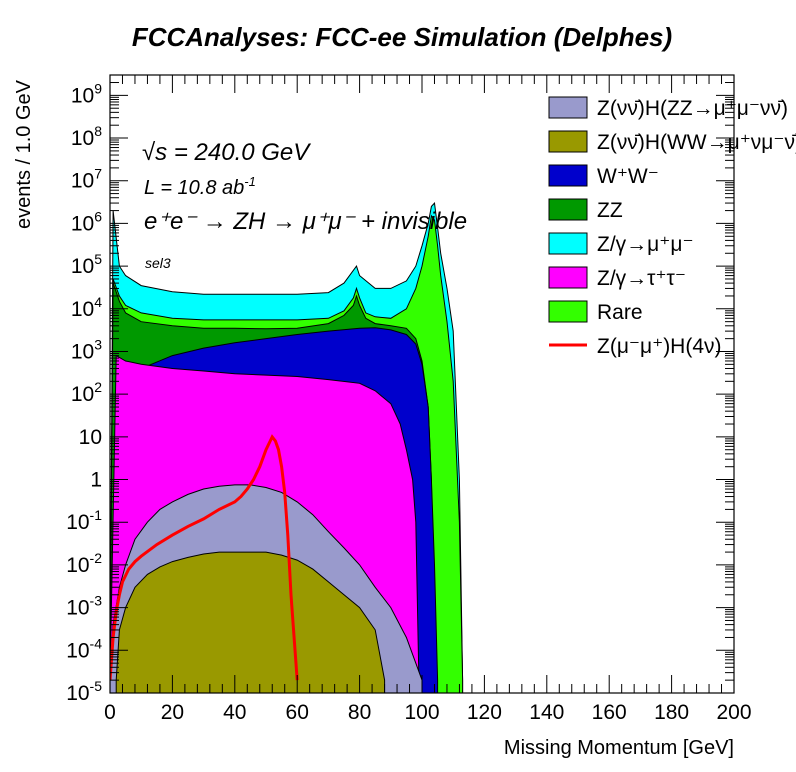  I want to click on x-tick-label: 200, so click(733, 712).